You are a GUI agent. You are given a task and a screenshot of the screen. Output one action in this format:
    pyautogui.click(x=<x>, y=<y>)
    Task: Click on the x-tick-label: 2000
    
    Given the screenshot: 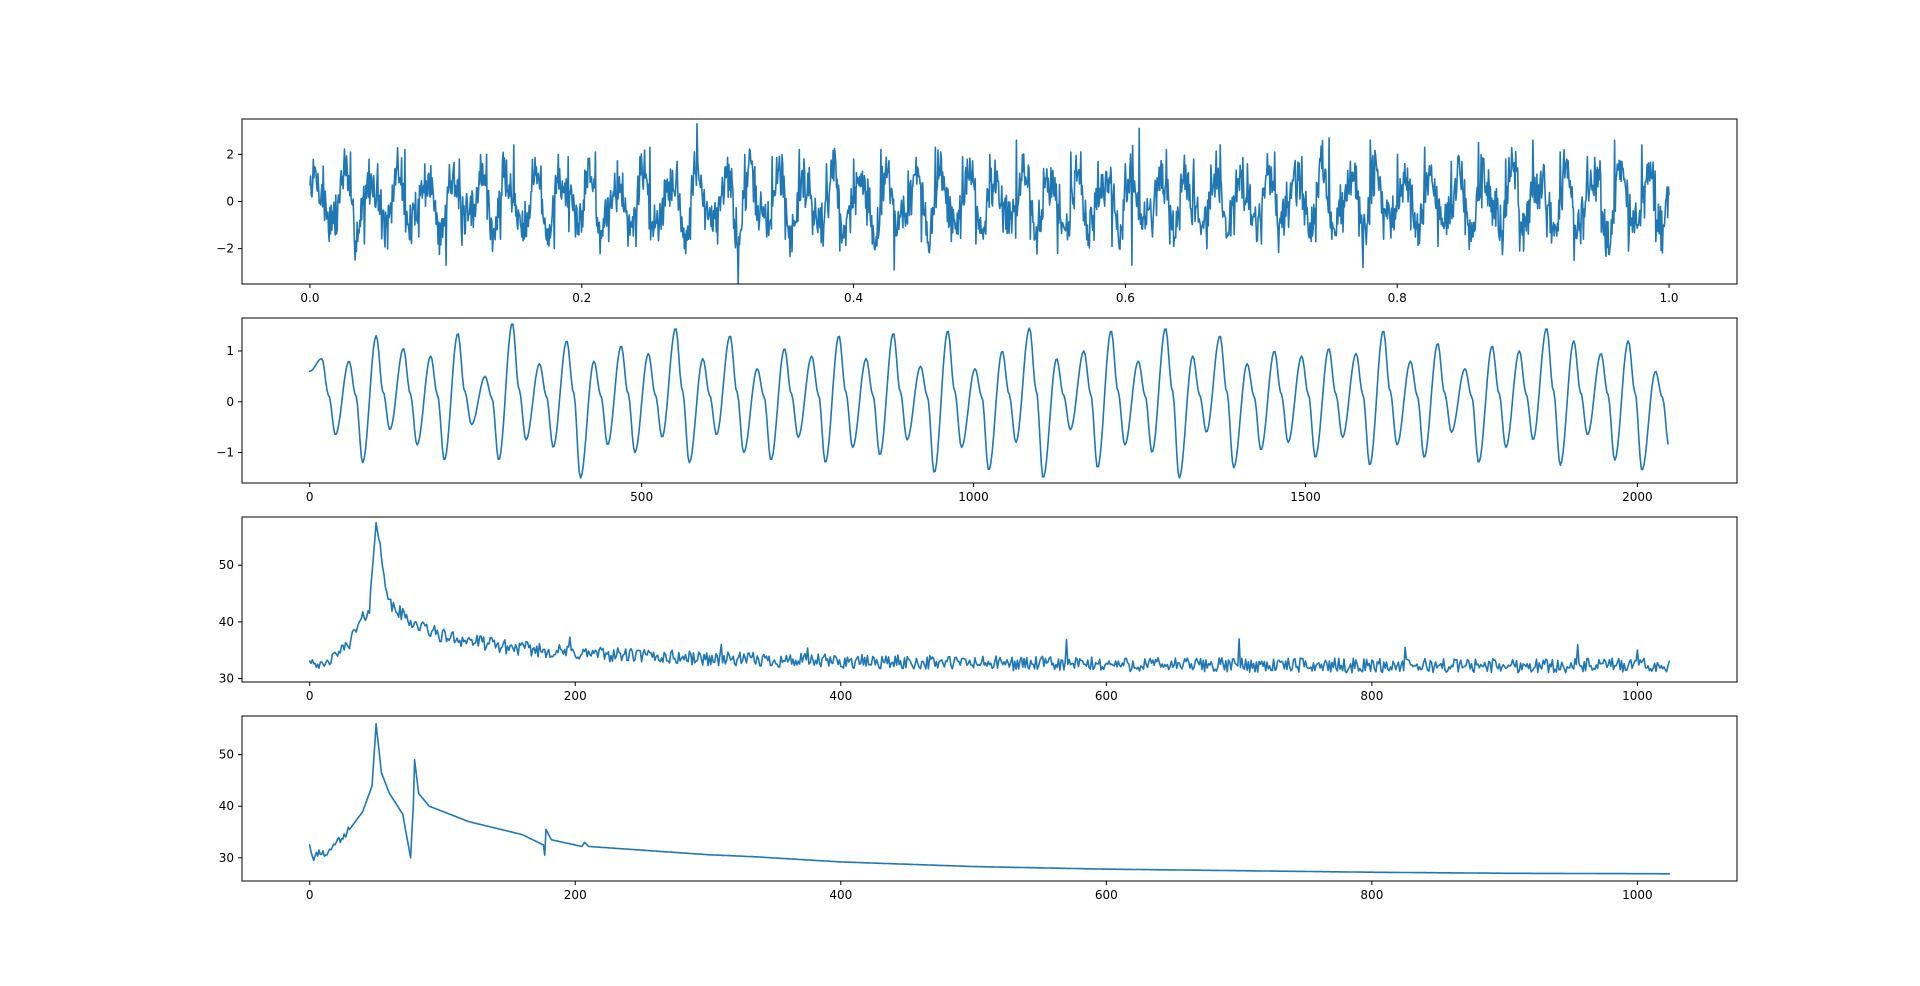 What is the action you would take?
    pyautogui.click(x=1637, y=497)
    